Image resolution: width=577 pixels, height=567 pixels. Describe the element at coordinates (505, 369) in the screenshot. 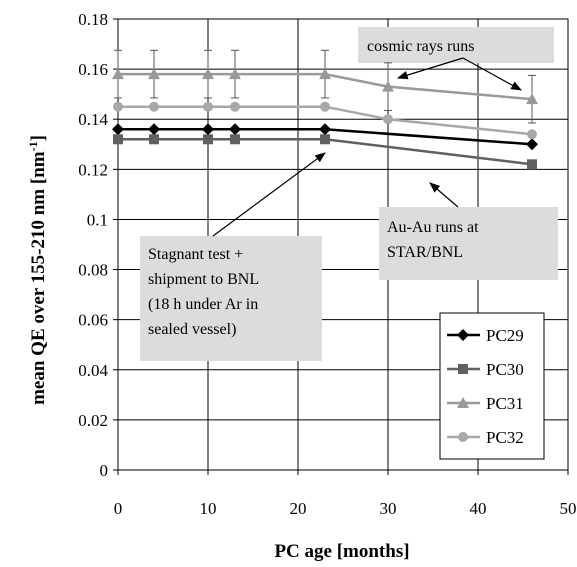

I see `legend-label: PC30` at that location.